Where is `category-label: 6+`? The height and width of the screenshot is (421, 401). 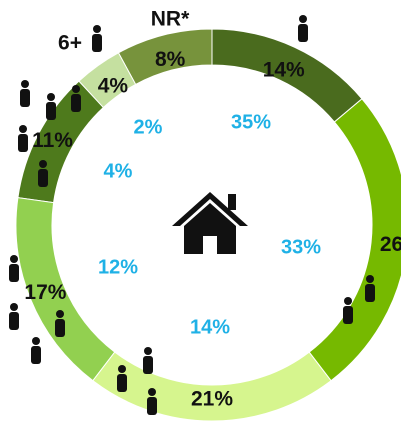 category-label: 6+ is located at coordinates (70, 43).